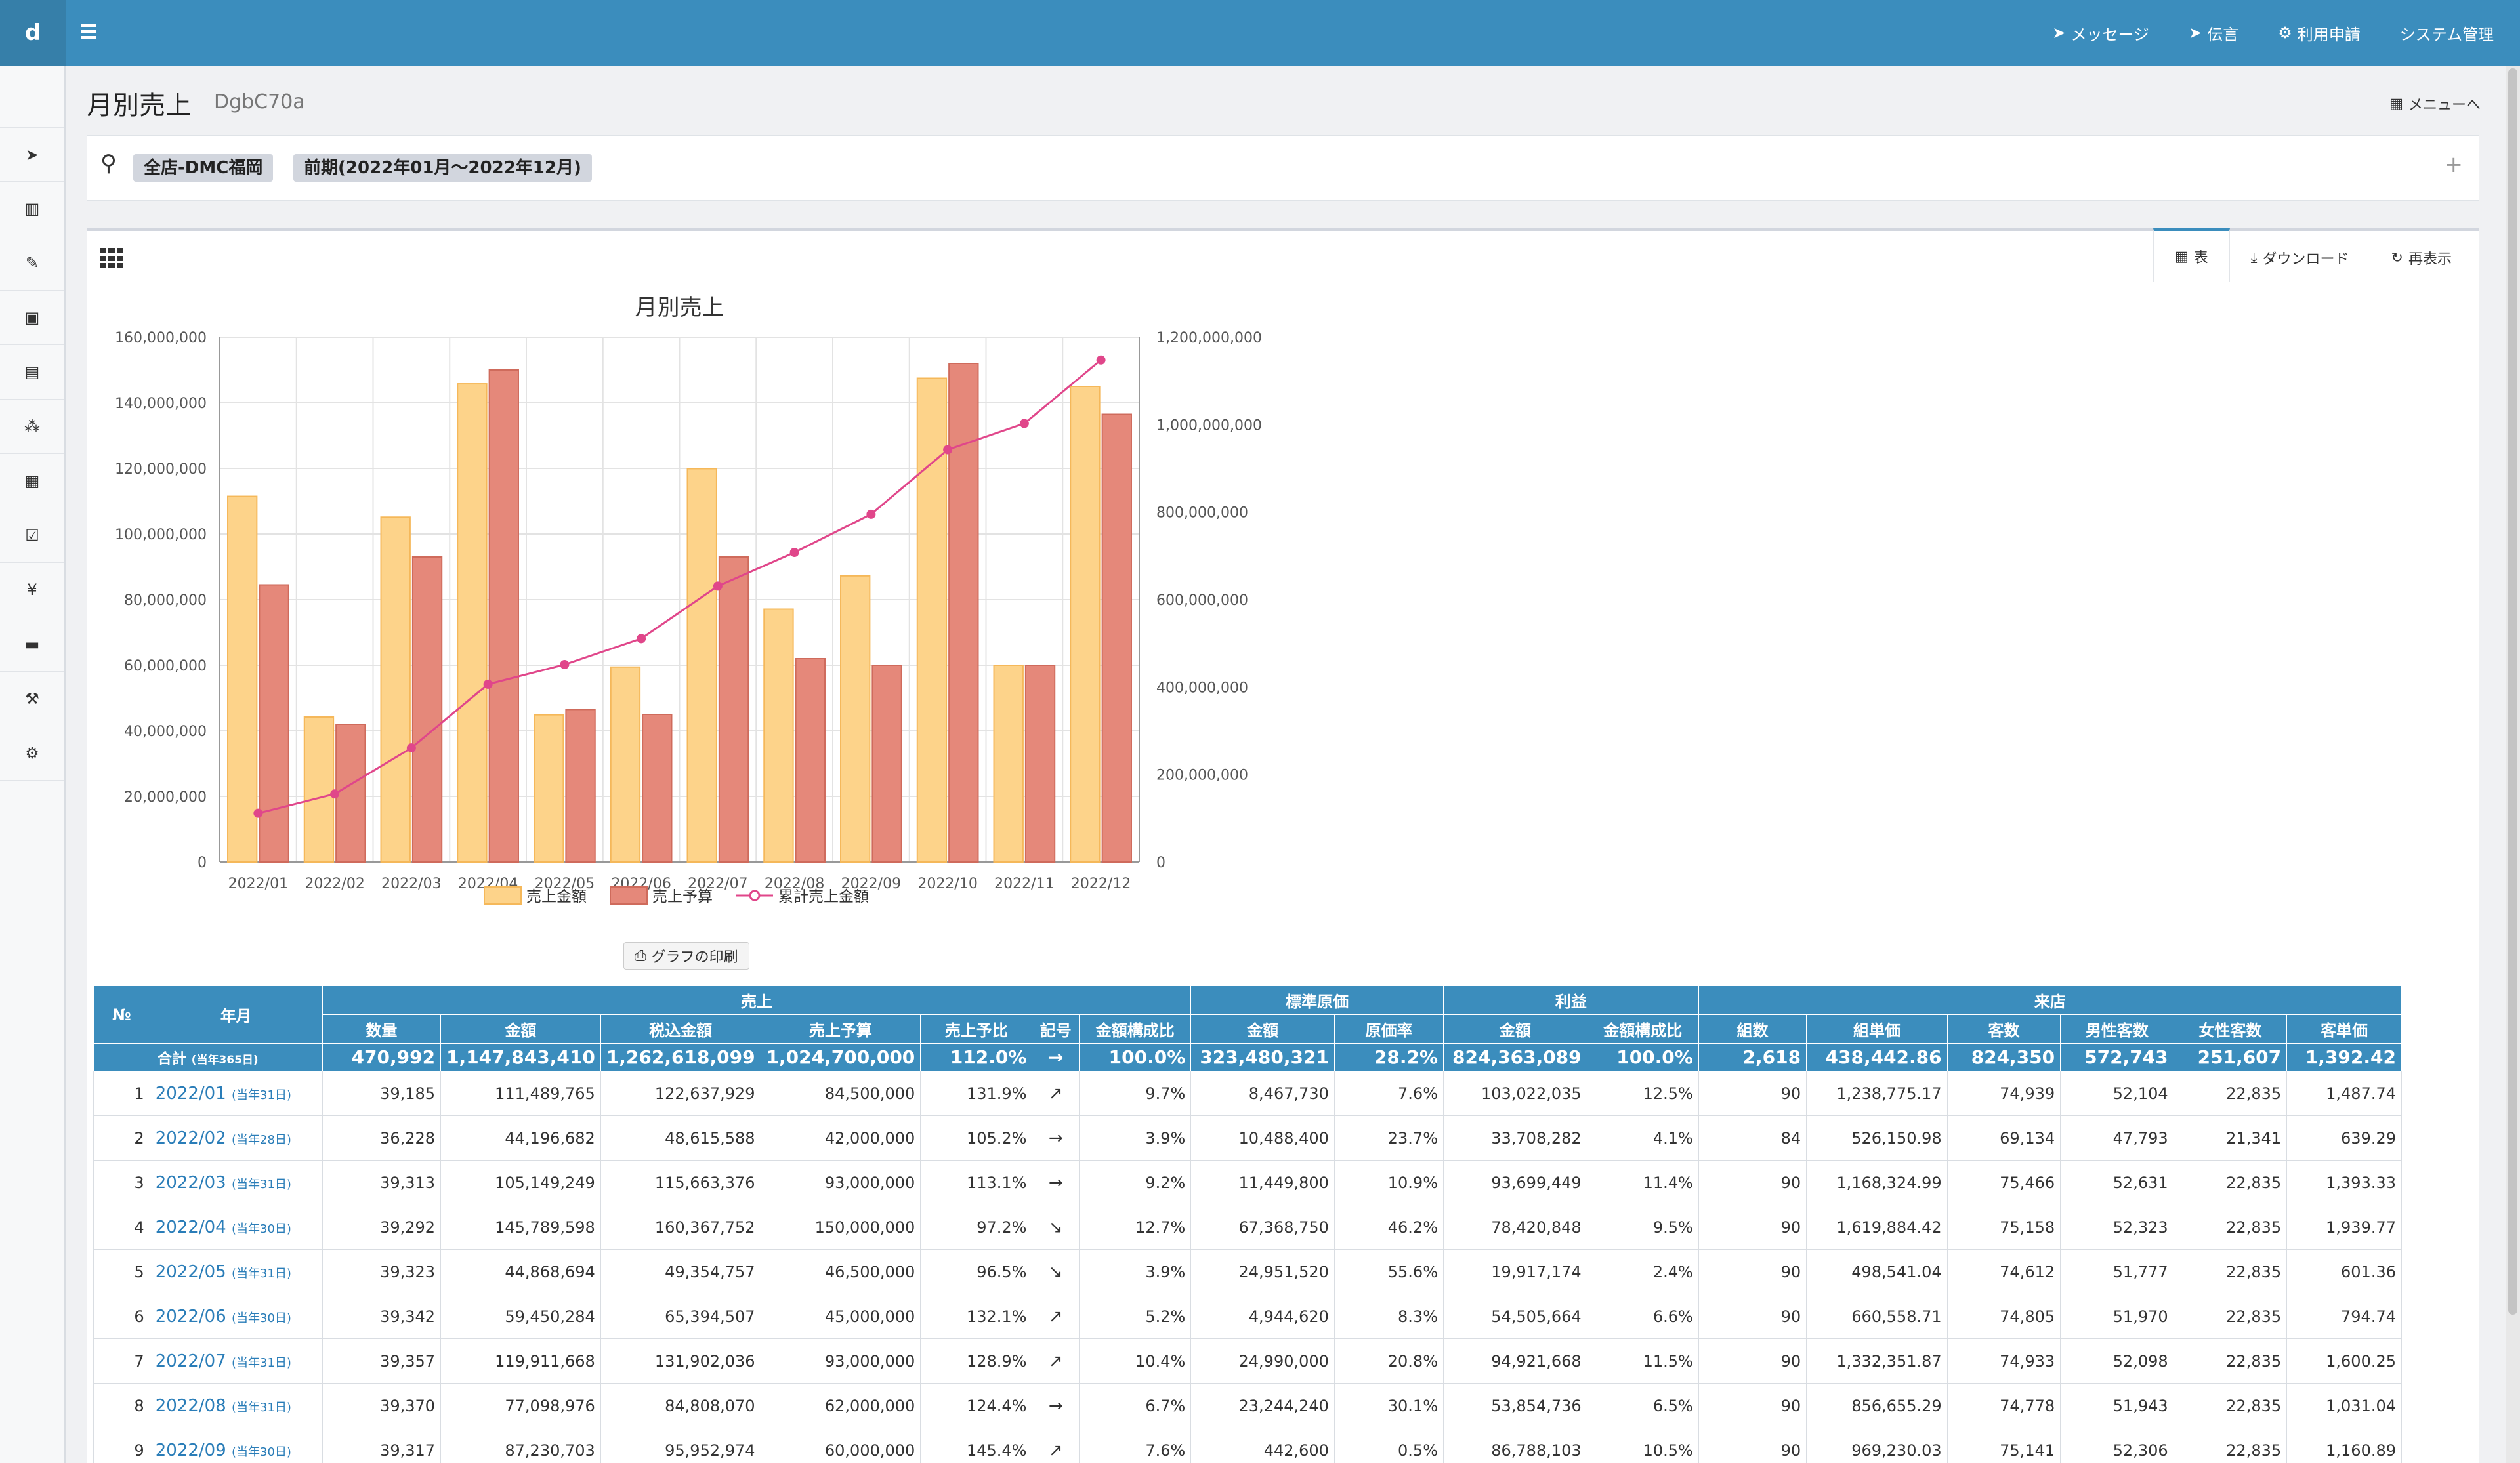  I want to click on table-cell: 128.9%, so click(976, 1361).